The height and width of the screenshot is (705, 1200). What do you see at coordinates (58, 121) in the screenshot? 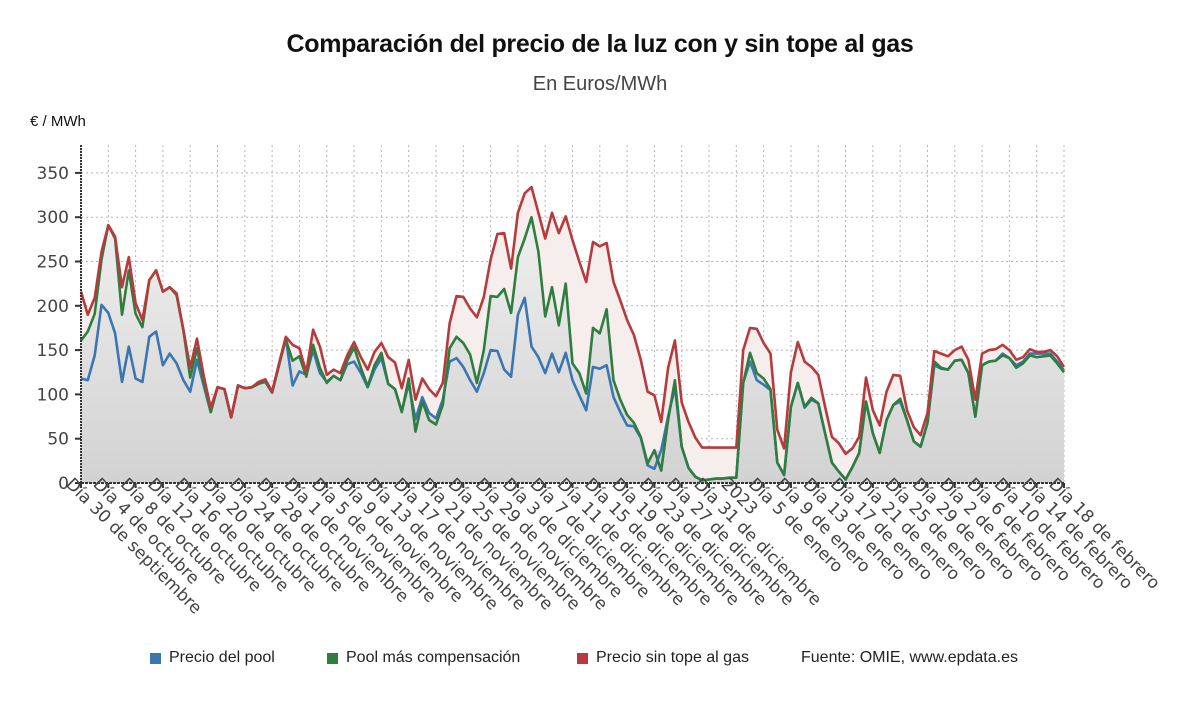
I see `y-axis-unit-label: € / MWh` at bounding box center [58, 121].